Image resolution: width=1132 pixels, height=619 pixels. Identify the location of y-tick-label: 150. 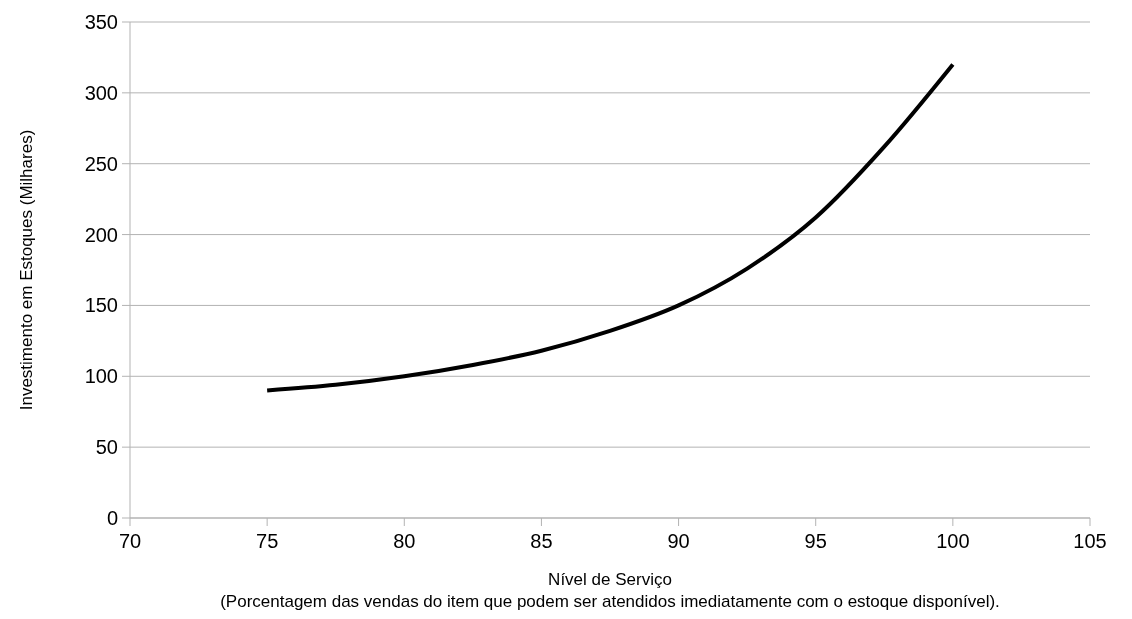
(101, 305).